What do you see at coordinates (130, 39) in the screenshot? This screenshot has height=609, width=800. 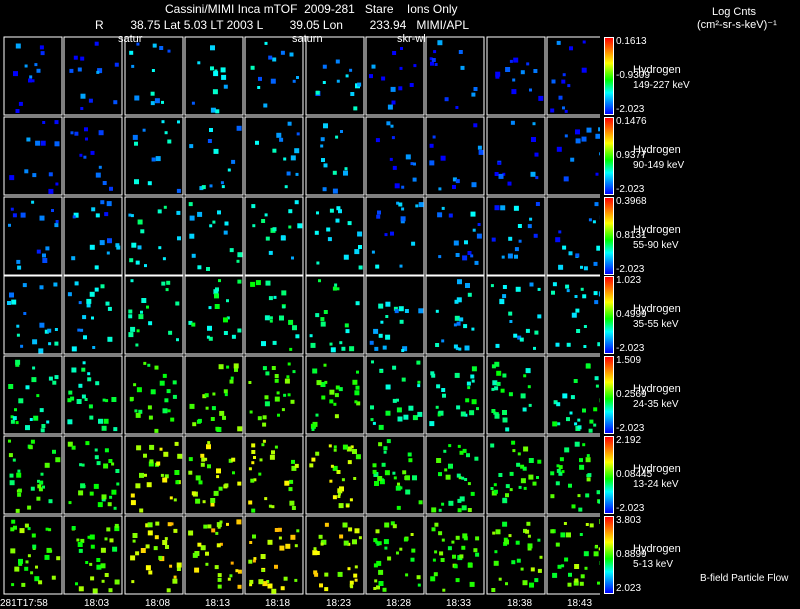 I see `planet-label-1: satur` at bounding box center [130, 39].